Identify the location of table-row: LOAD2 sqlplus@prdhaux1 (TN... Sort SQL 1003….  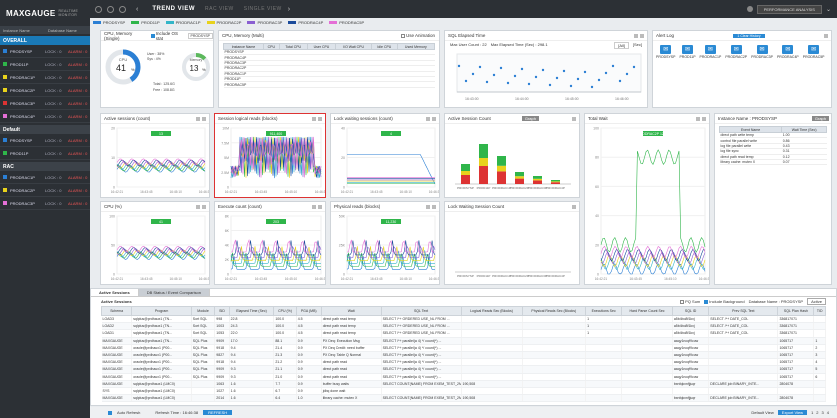
(463, 326).